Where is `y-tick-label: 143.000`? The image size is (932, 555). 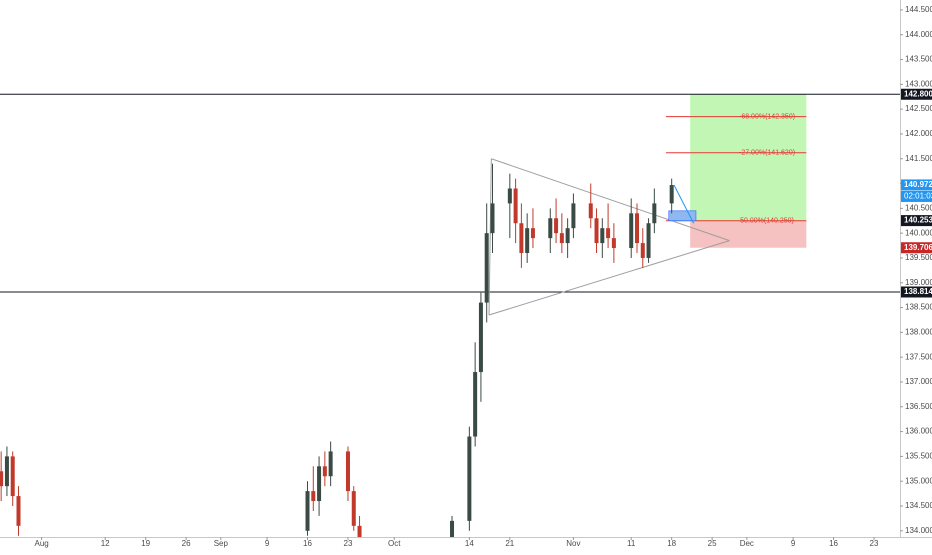 y-tick-label: 143.000 is located at coordinates (918, 83).